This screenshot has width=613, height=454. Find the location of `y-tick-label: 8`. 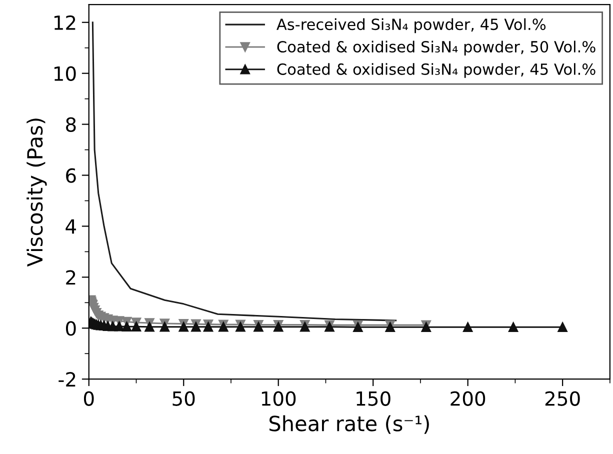

y-tick-label: 8 is located at coordinates (71, 124).